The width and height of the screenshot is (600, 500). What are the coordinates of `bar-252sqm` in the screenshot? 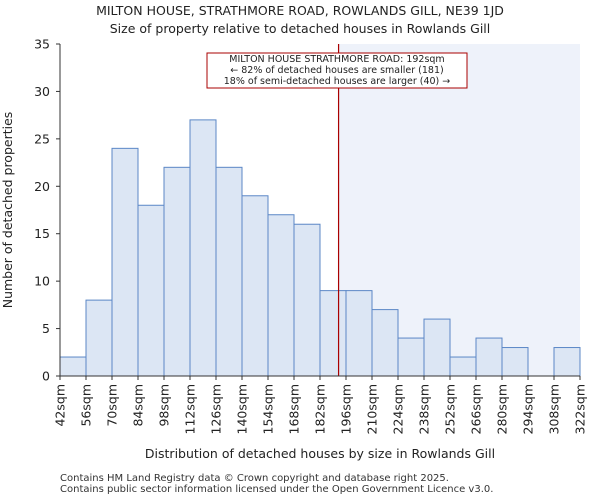 It's located at (463, 366).